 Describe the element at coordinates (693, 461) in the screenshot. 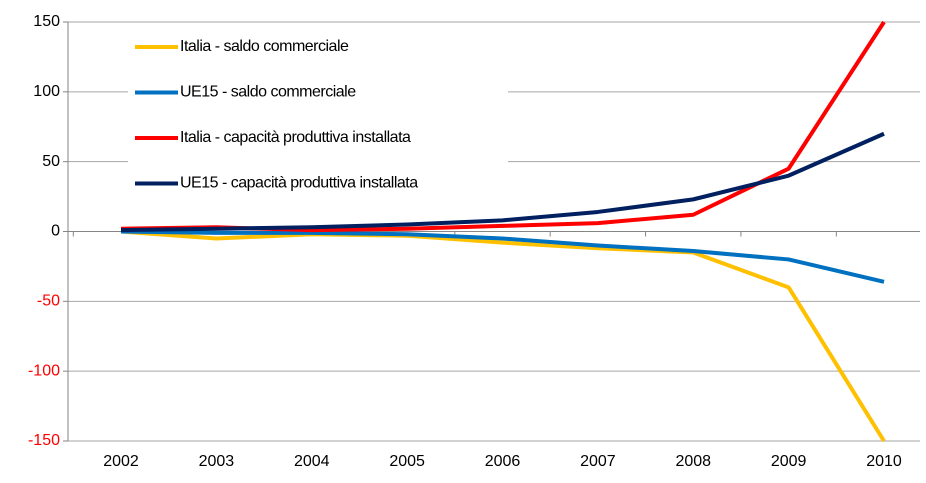

I see `x-tick-label: 2008` at that location.